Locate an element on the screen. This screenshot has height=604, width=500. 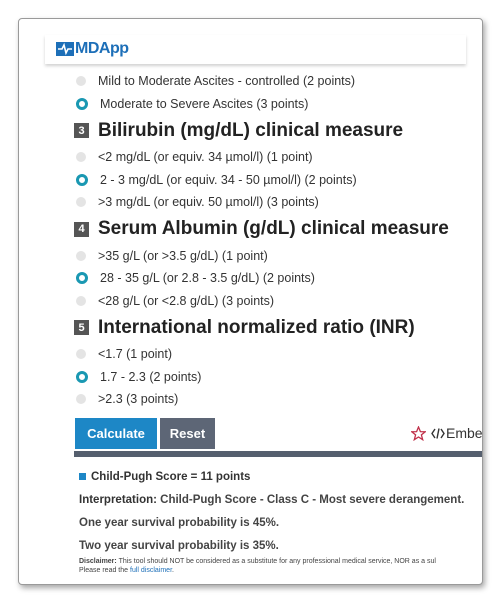
option-label: <2 mg/dL (or equiv. 34 µmol/l) (1 point) is located at coordinates (205, 157).